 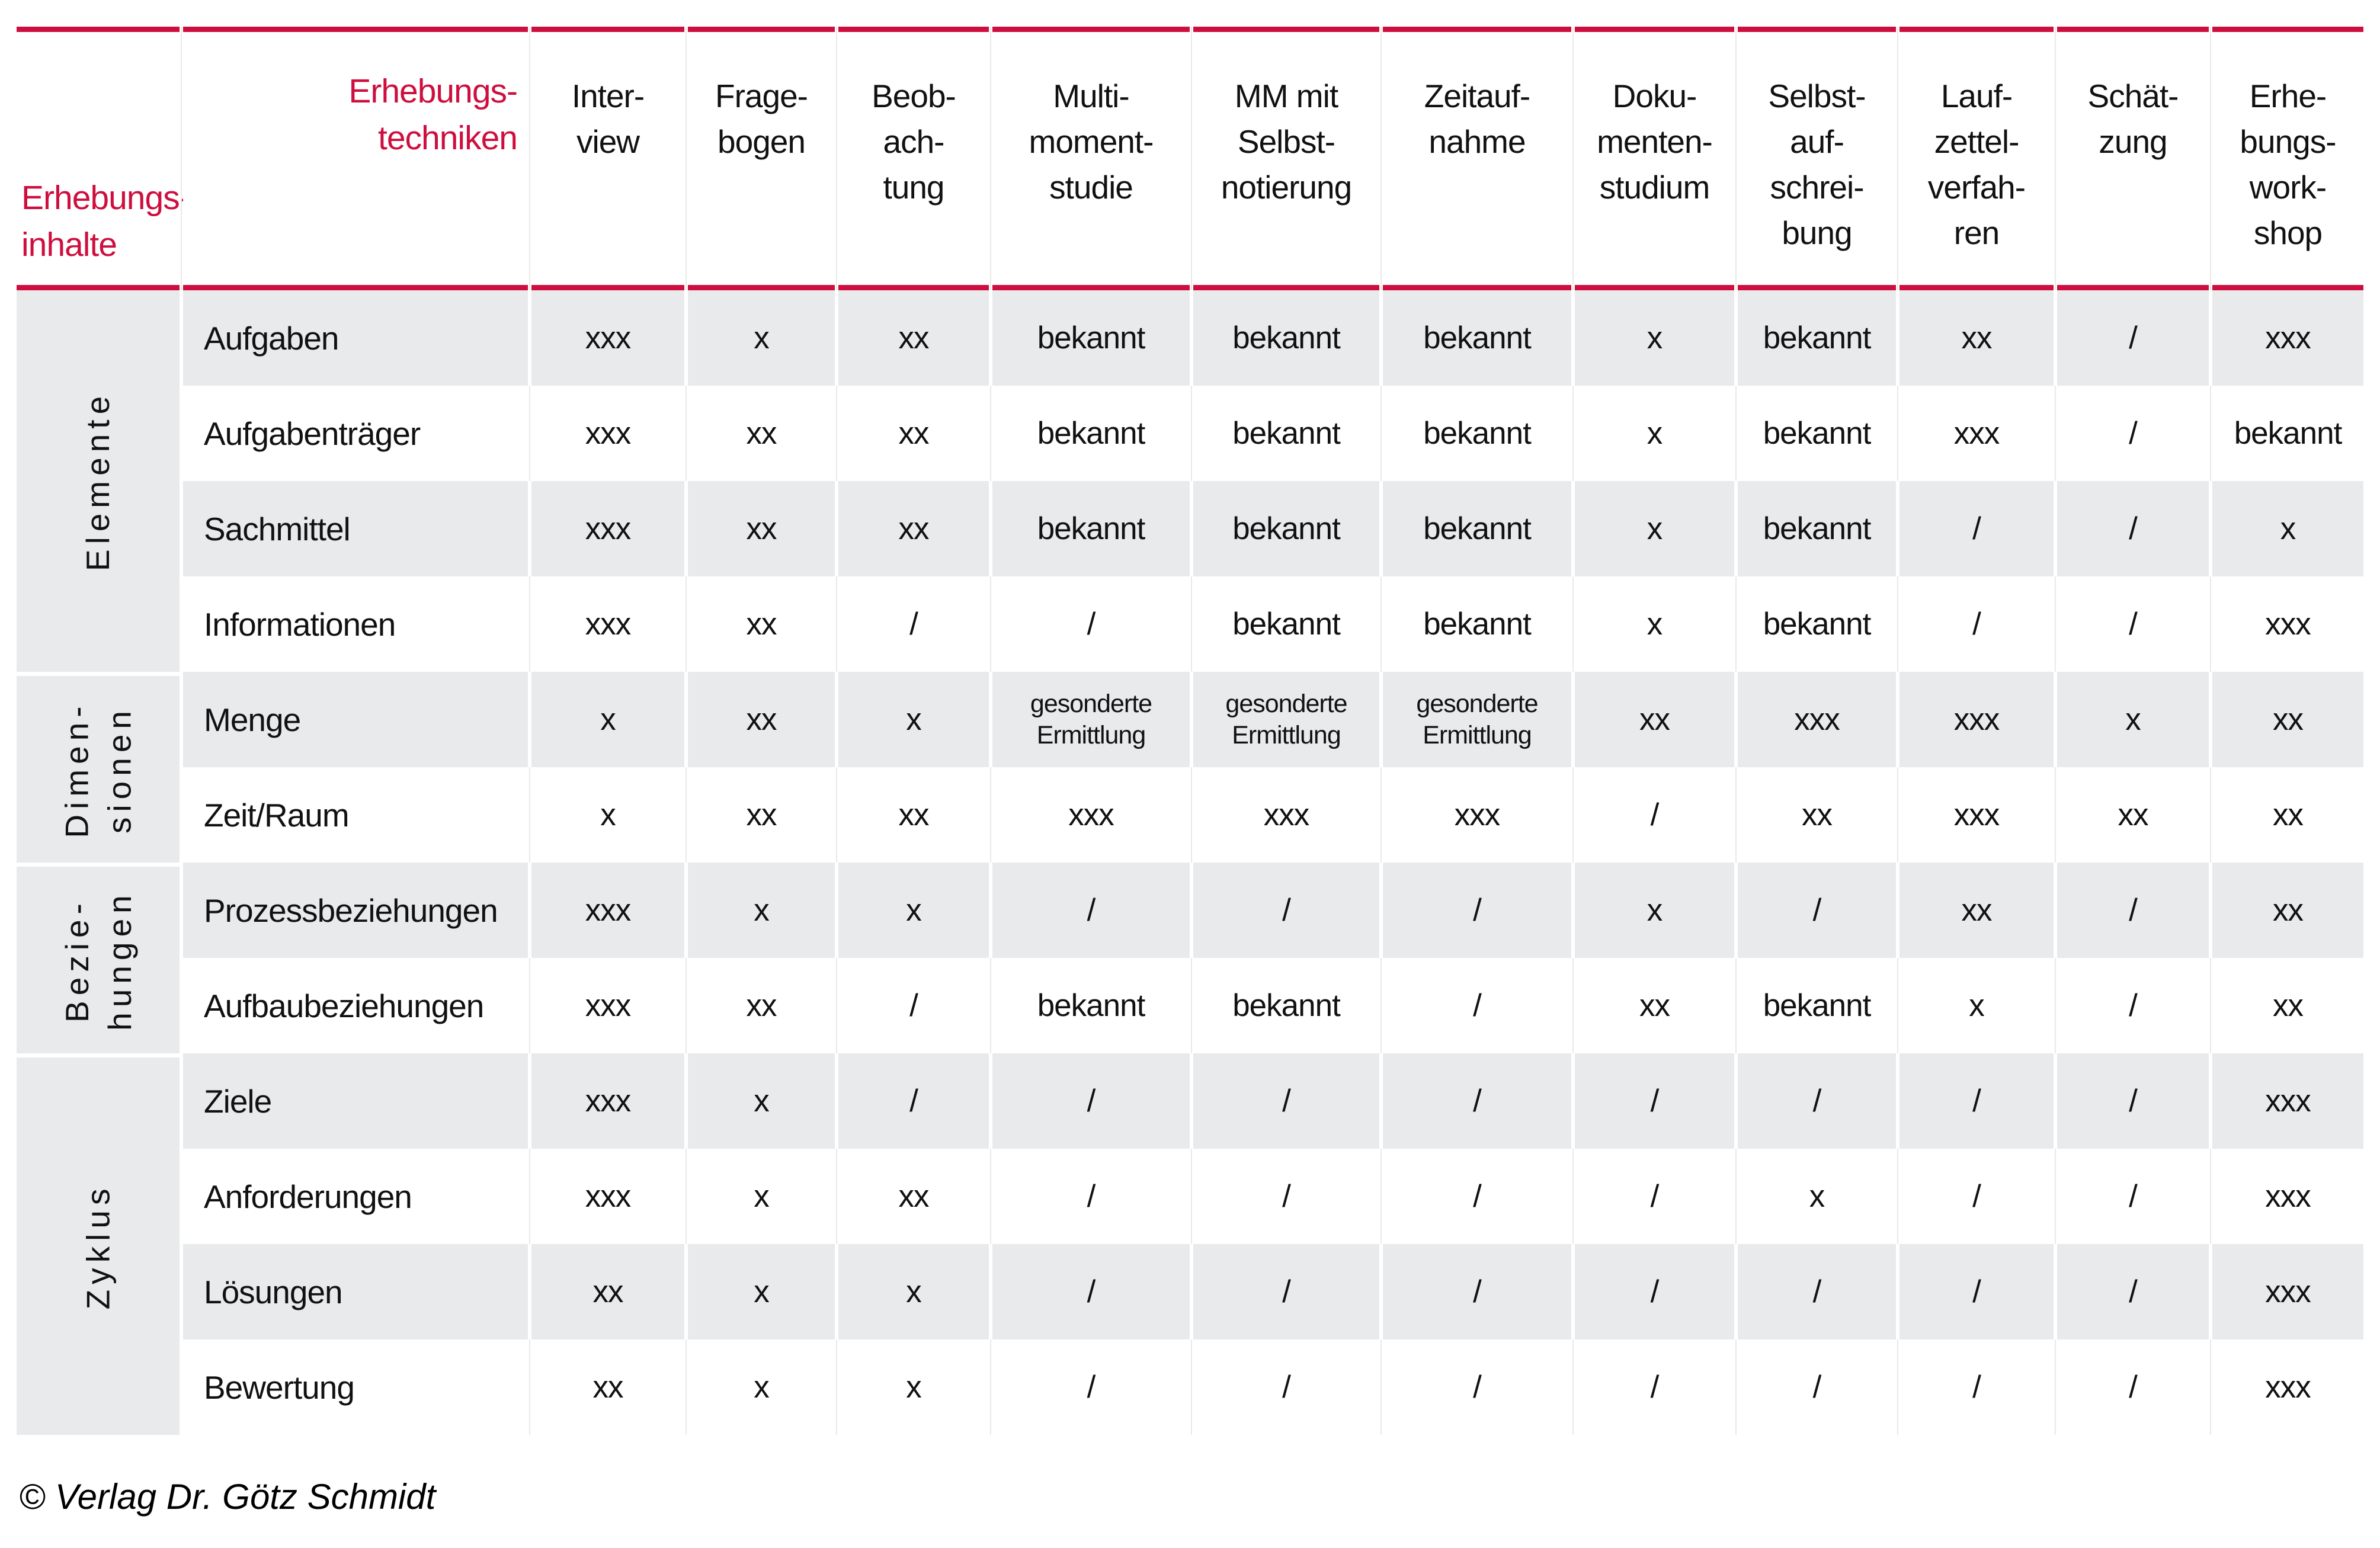 I want to click on column-header-line: work-, so click(x=2288, y=187).